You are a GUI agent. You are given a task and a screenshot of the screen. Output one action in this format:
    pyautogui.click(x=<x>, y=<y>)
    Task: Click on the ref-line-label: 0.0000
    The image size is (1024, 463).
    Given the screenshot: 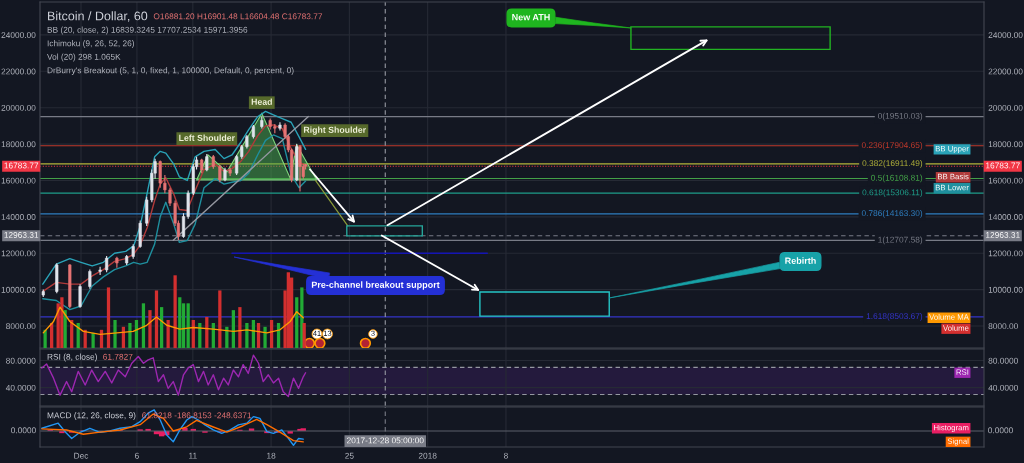 What is the action you would take?
    pyautogui.click(x=23, y=430)
    